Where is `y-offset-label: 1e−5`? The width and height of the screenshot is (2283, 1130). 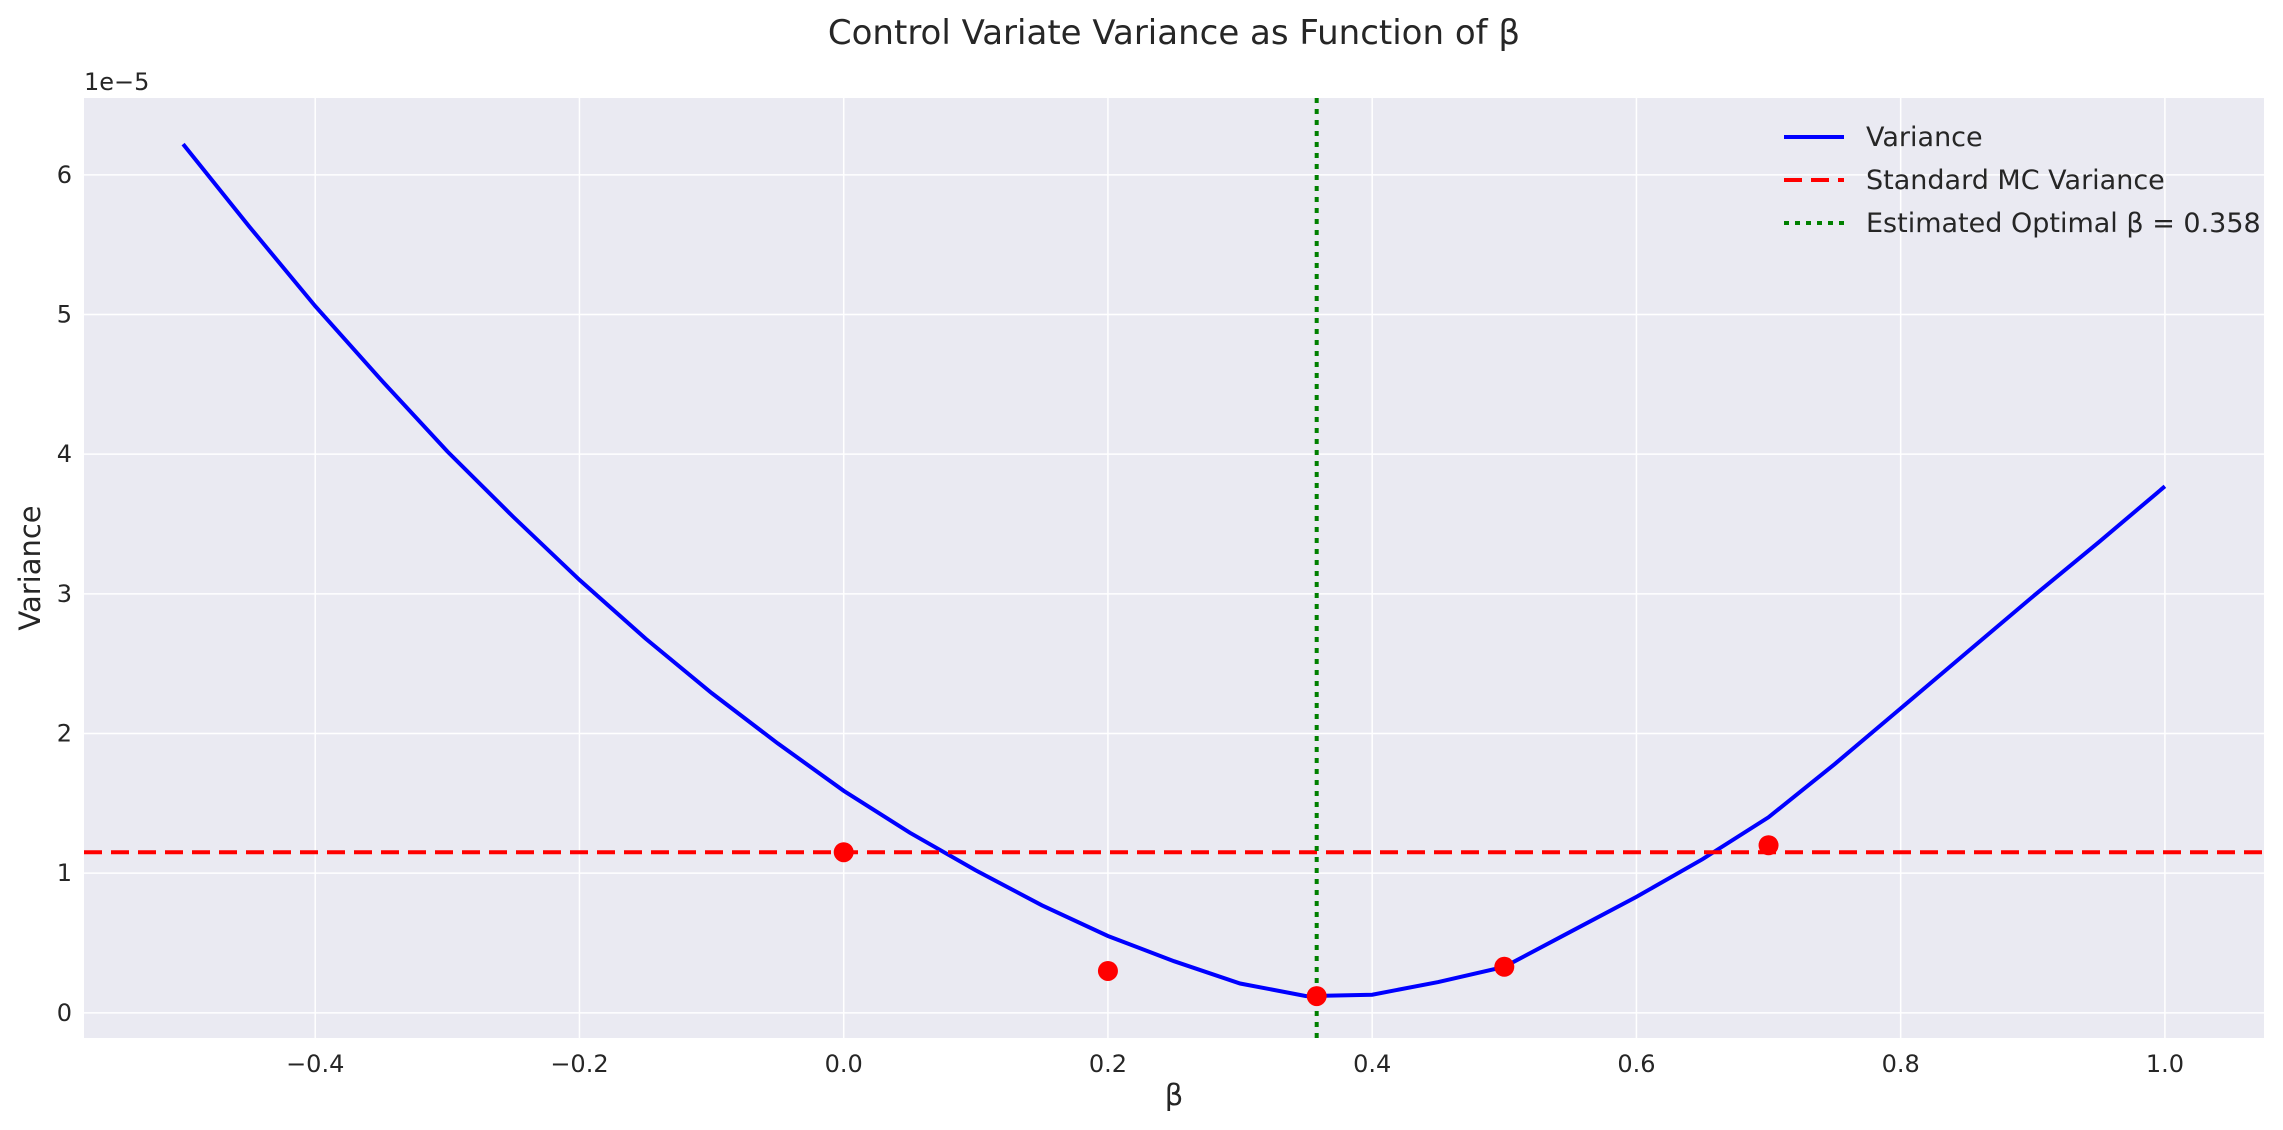 y-offset-label: 1e−5 is located at coordinates (116, 82).